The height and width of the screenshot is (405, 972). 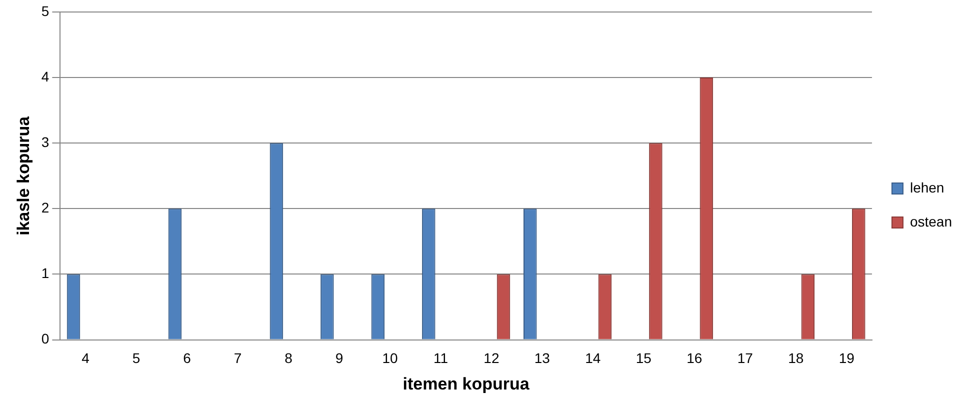 I want to click on x-tick-label: 16, so click(x=694, y=358).